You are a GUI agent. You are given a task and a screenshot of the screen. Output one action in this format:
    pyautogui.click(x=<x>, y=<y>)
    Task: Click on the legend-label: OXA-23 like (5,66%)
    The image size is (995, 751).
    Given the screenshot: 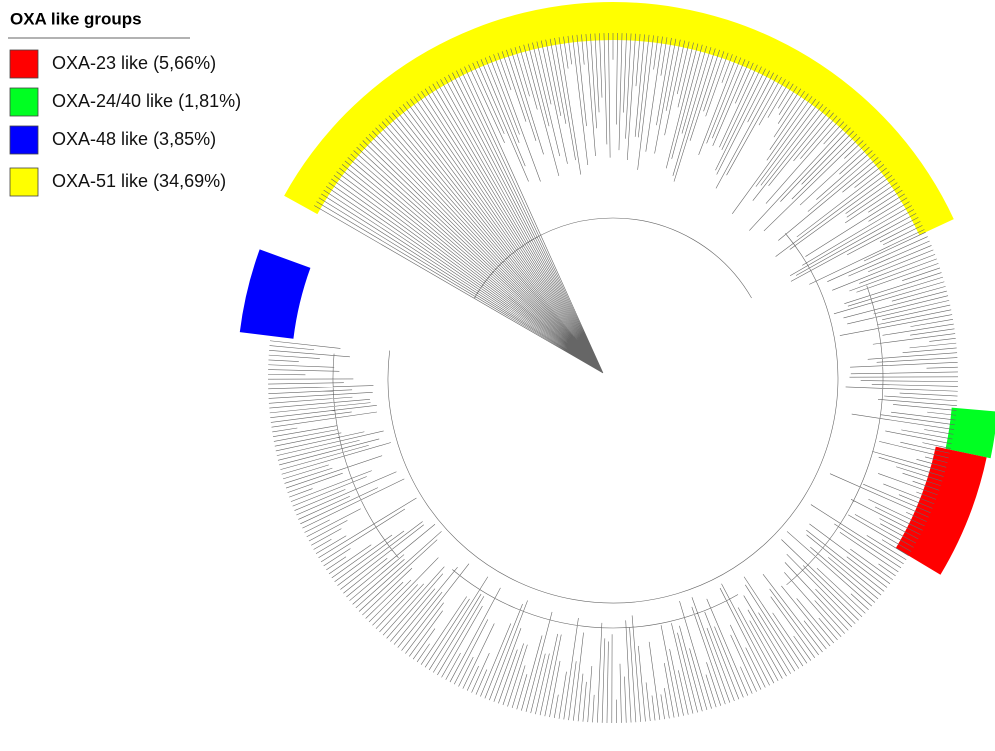 What is the action you would take?
    pyautogui.click(x=134, y=63)
    